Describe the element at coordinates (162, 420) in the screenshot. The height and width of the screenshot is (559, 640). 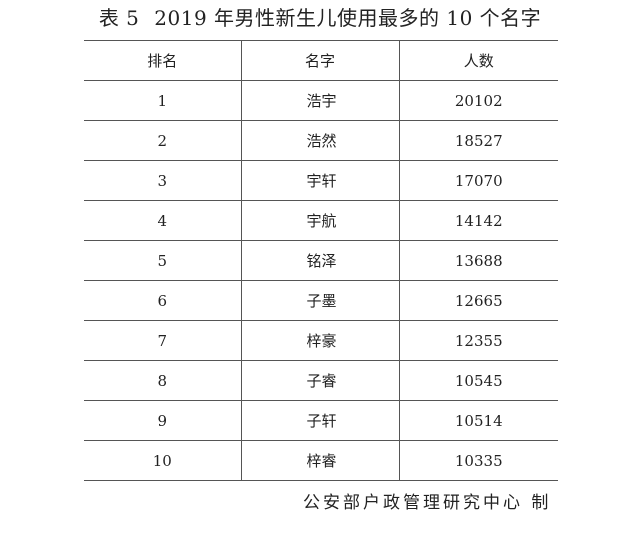
I see `rank-cell: 9` at that location.